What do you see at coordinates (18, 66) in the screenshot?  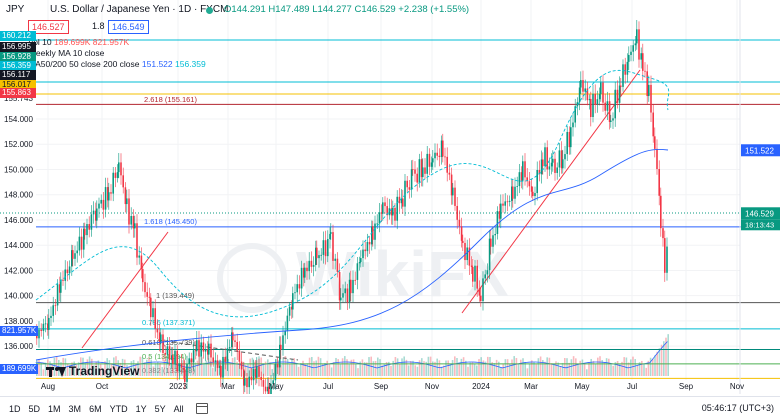 I see `left-scale-label: 156.359` at bounding box center [18, 66].